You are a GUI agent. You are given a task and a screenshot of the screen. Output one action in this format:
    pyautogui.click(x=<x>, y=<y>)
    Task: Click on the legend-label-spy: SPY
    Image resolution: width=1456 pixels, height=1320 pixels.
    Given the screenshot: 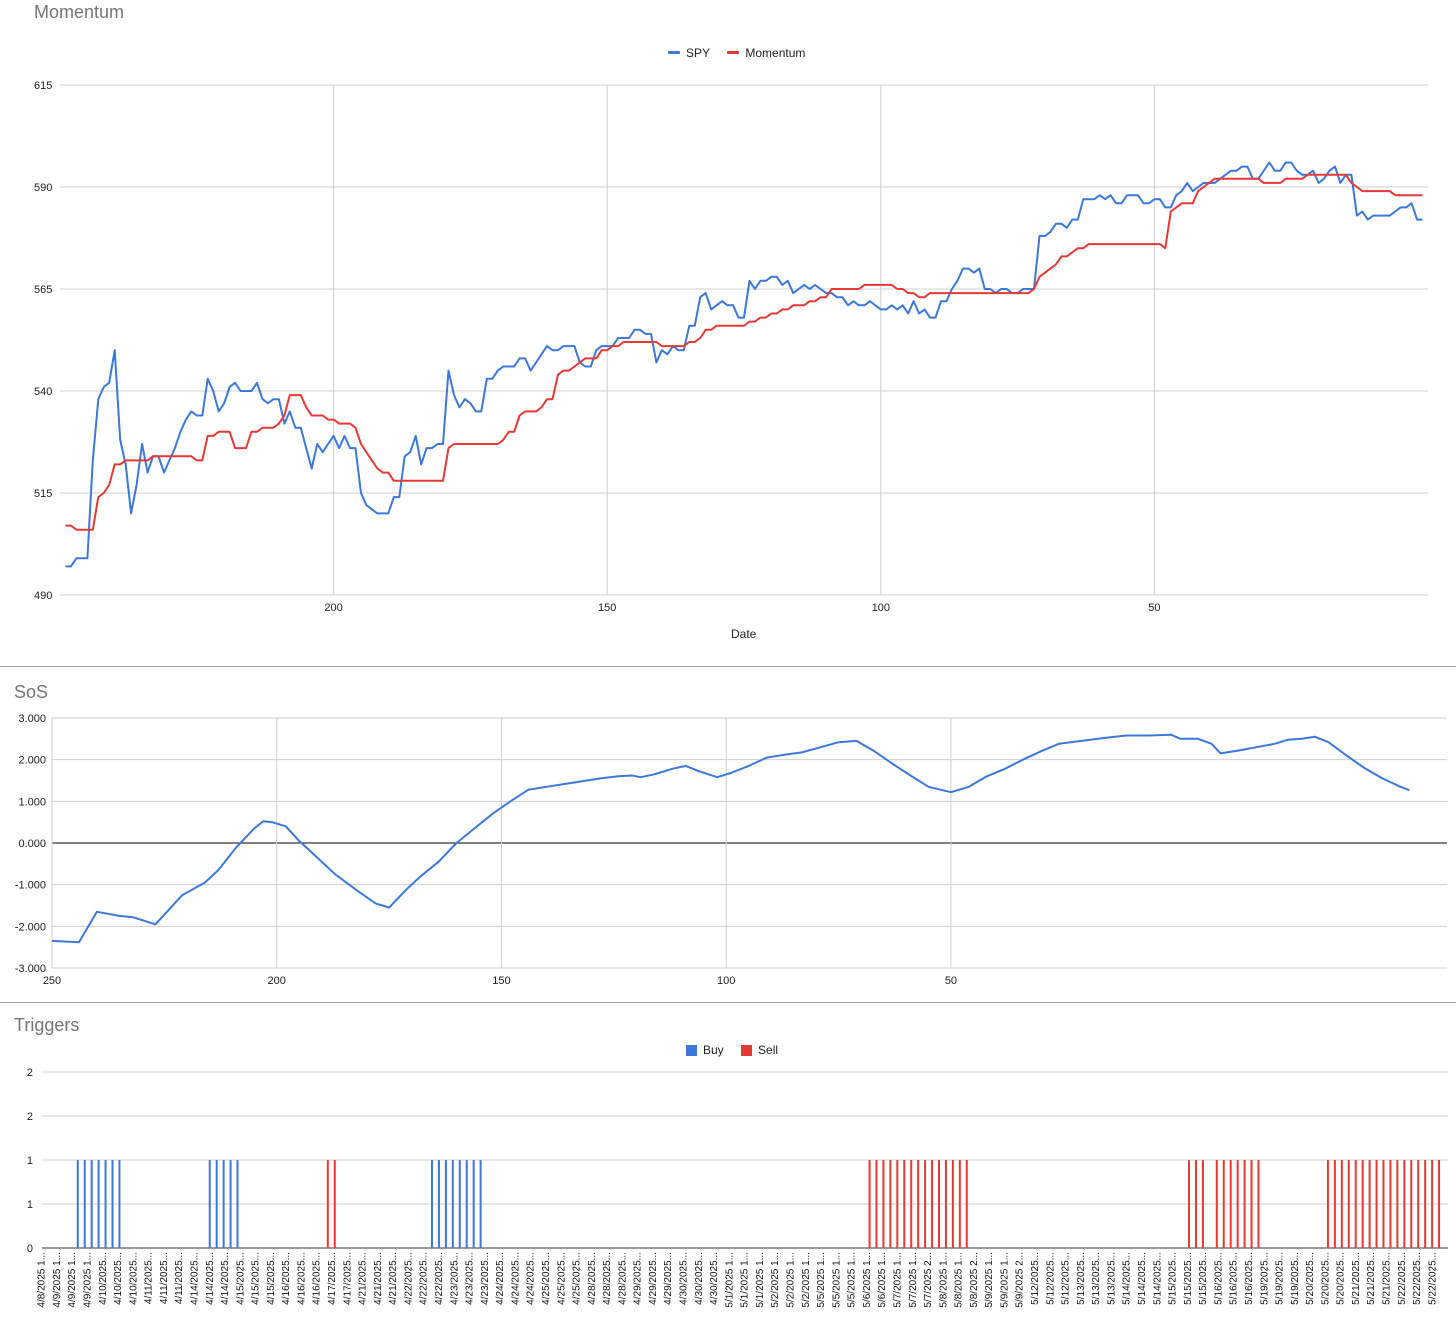 What is the action you would take?
    pyautogui.click(x=698, y=52)
    